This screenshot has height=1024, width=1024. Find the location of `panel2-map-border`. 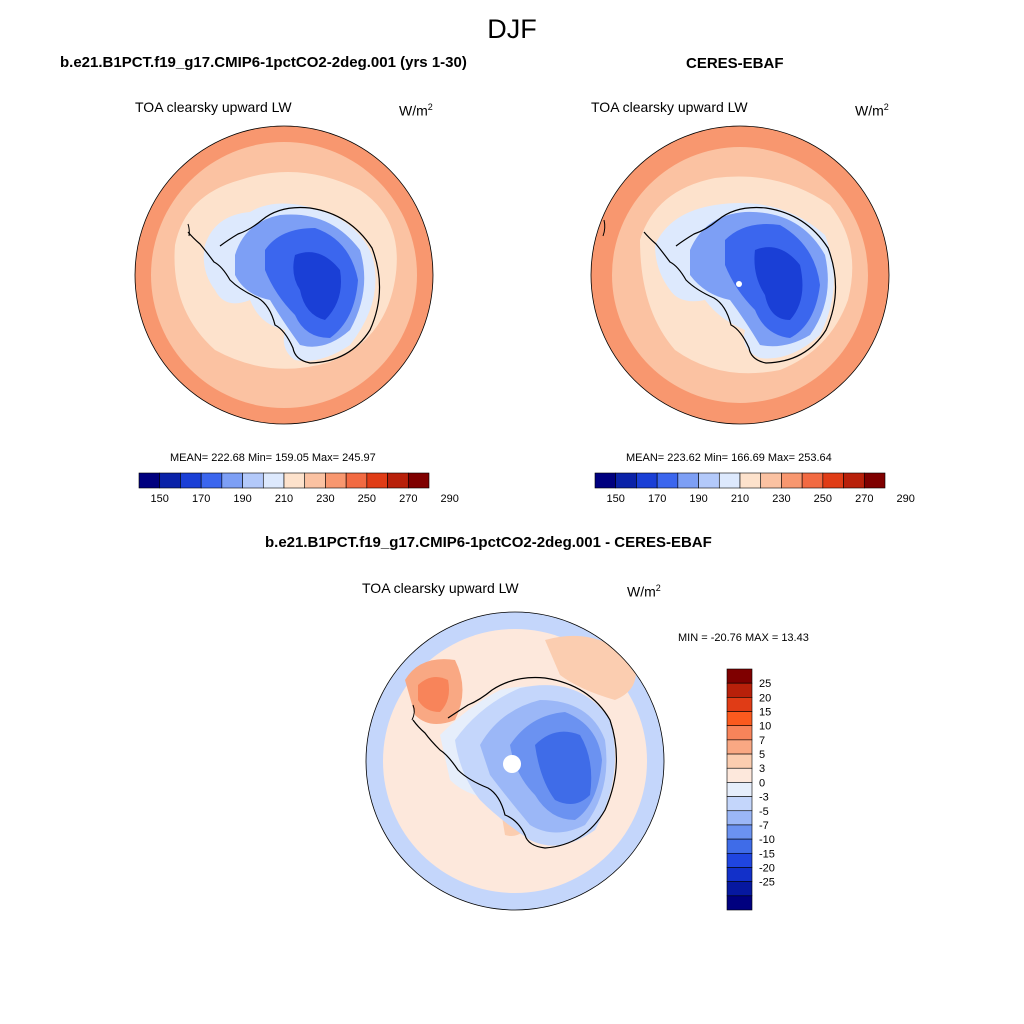

panel2-map-border is located at coordinates (740, 275).